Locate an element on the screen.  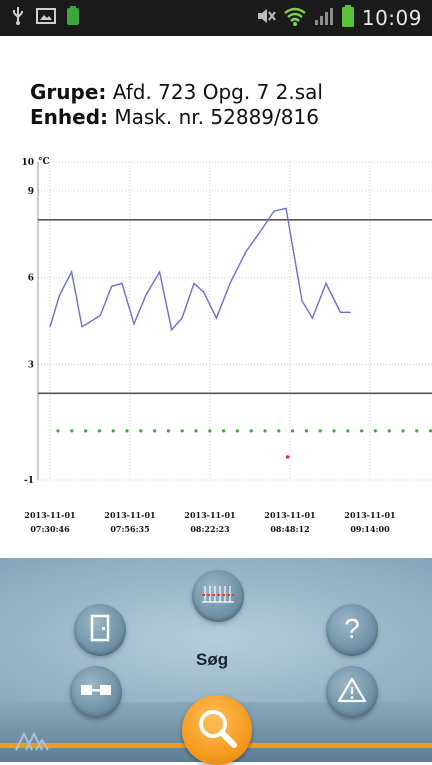
warning-icon is located at coordinates (352, 692).